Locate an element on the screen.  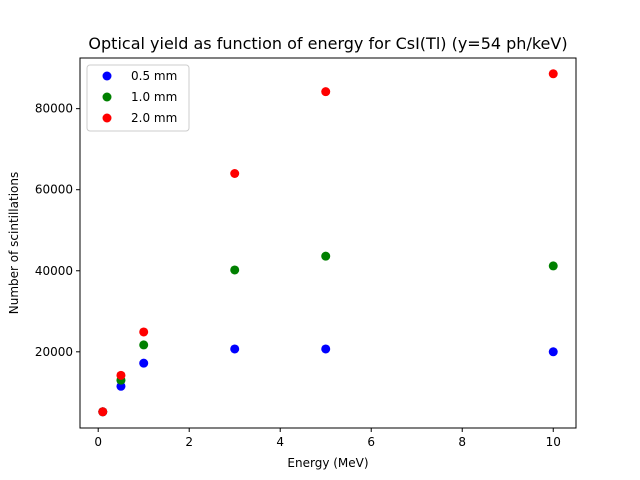
legend-box is located at coordinates (138, 98).